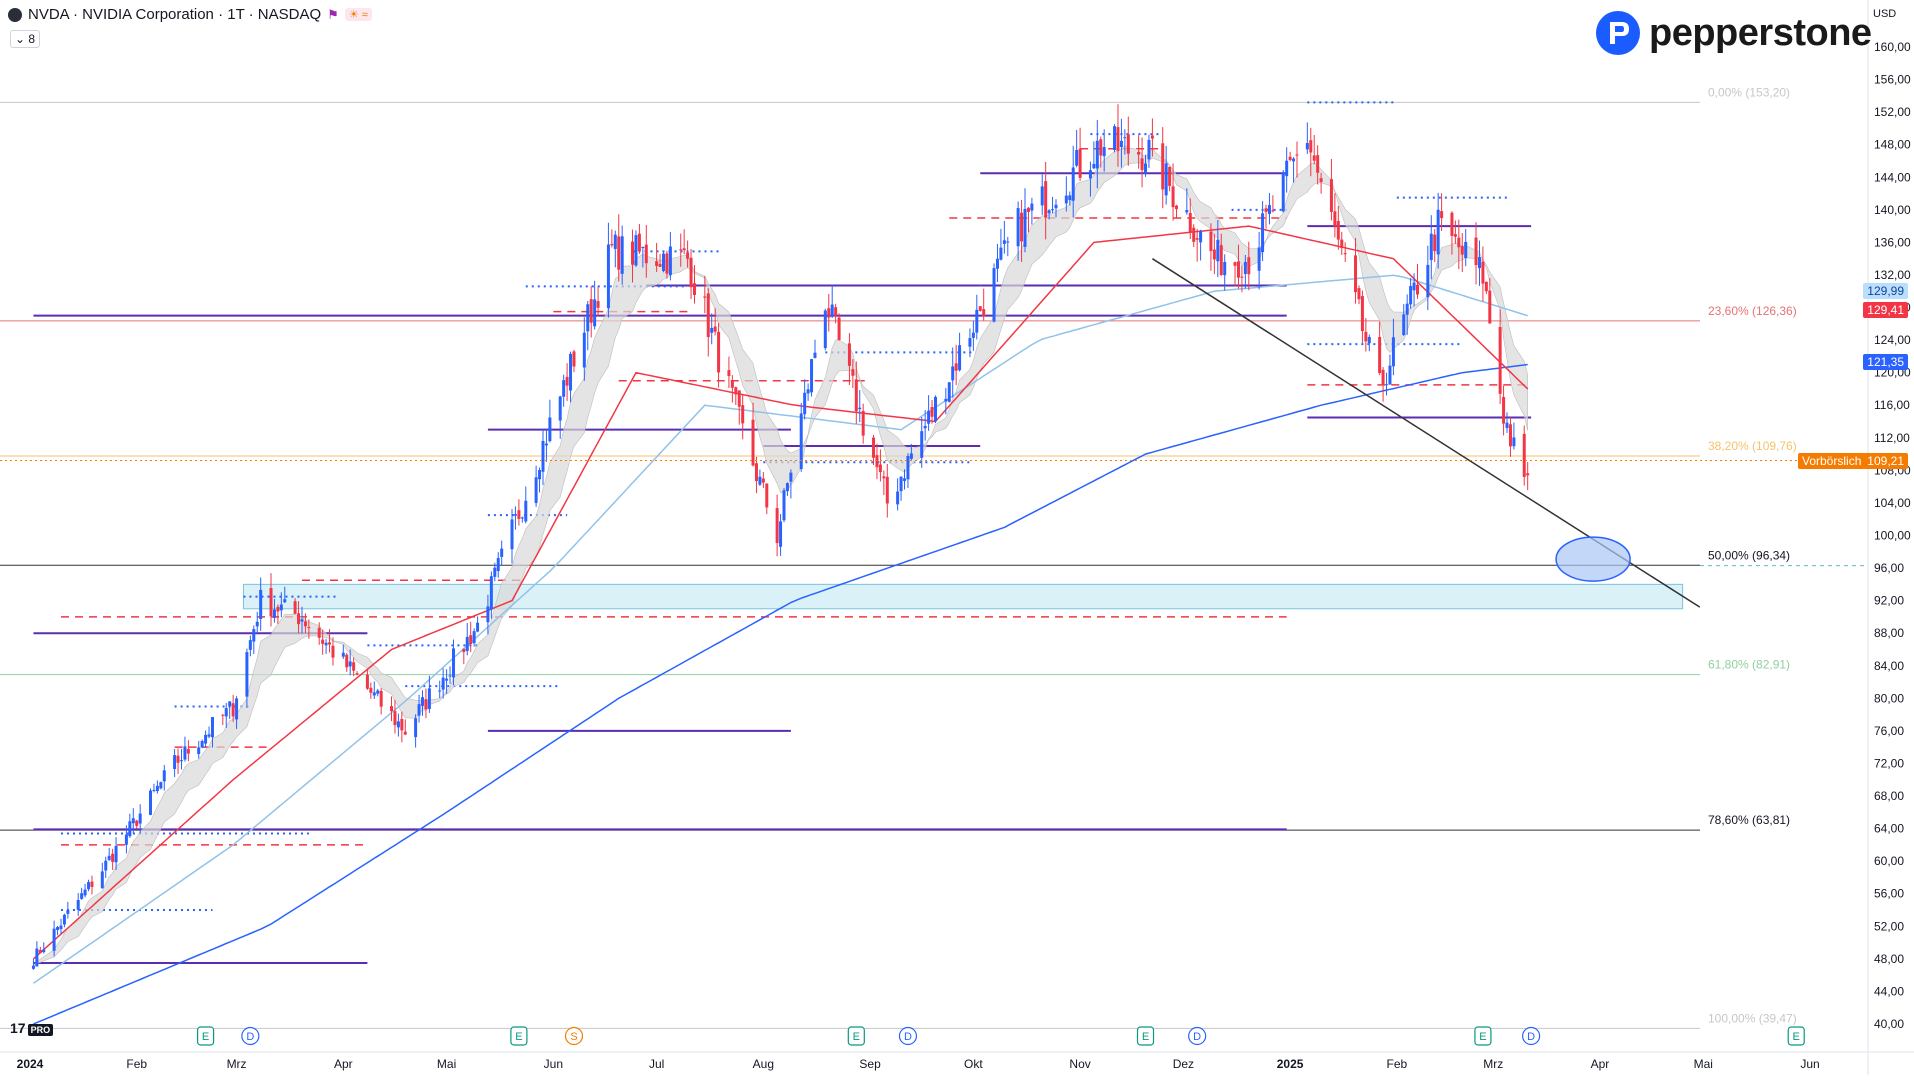 Image resolution: width=1914 pixels, height=1080 pixels. Describe the element at coordinates (20, 39) in the screenshot. I see `chevron-icon: ⌄` at that location.